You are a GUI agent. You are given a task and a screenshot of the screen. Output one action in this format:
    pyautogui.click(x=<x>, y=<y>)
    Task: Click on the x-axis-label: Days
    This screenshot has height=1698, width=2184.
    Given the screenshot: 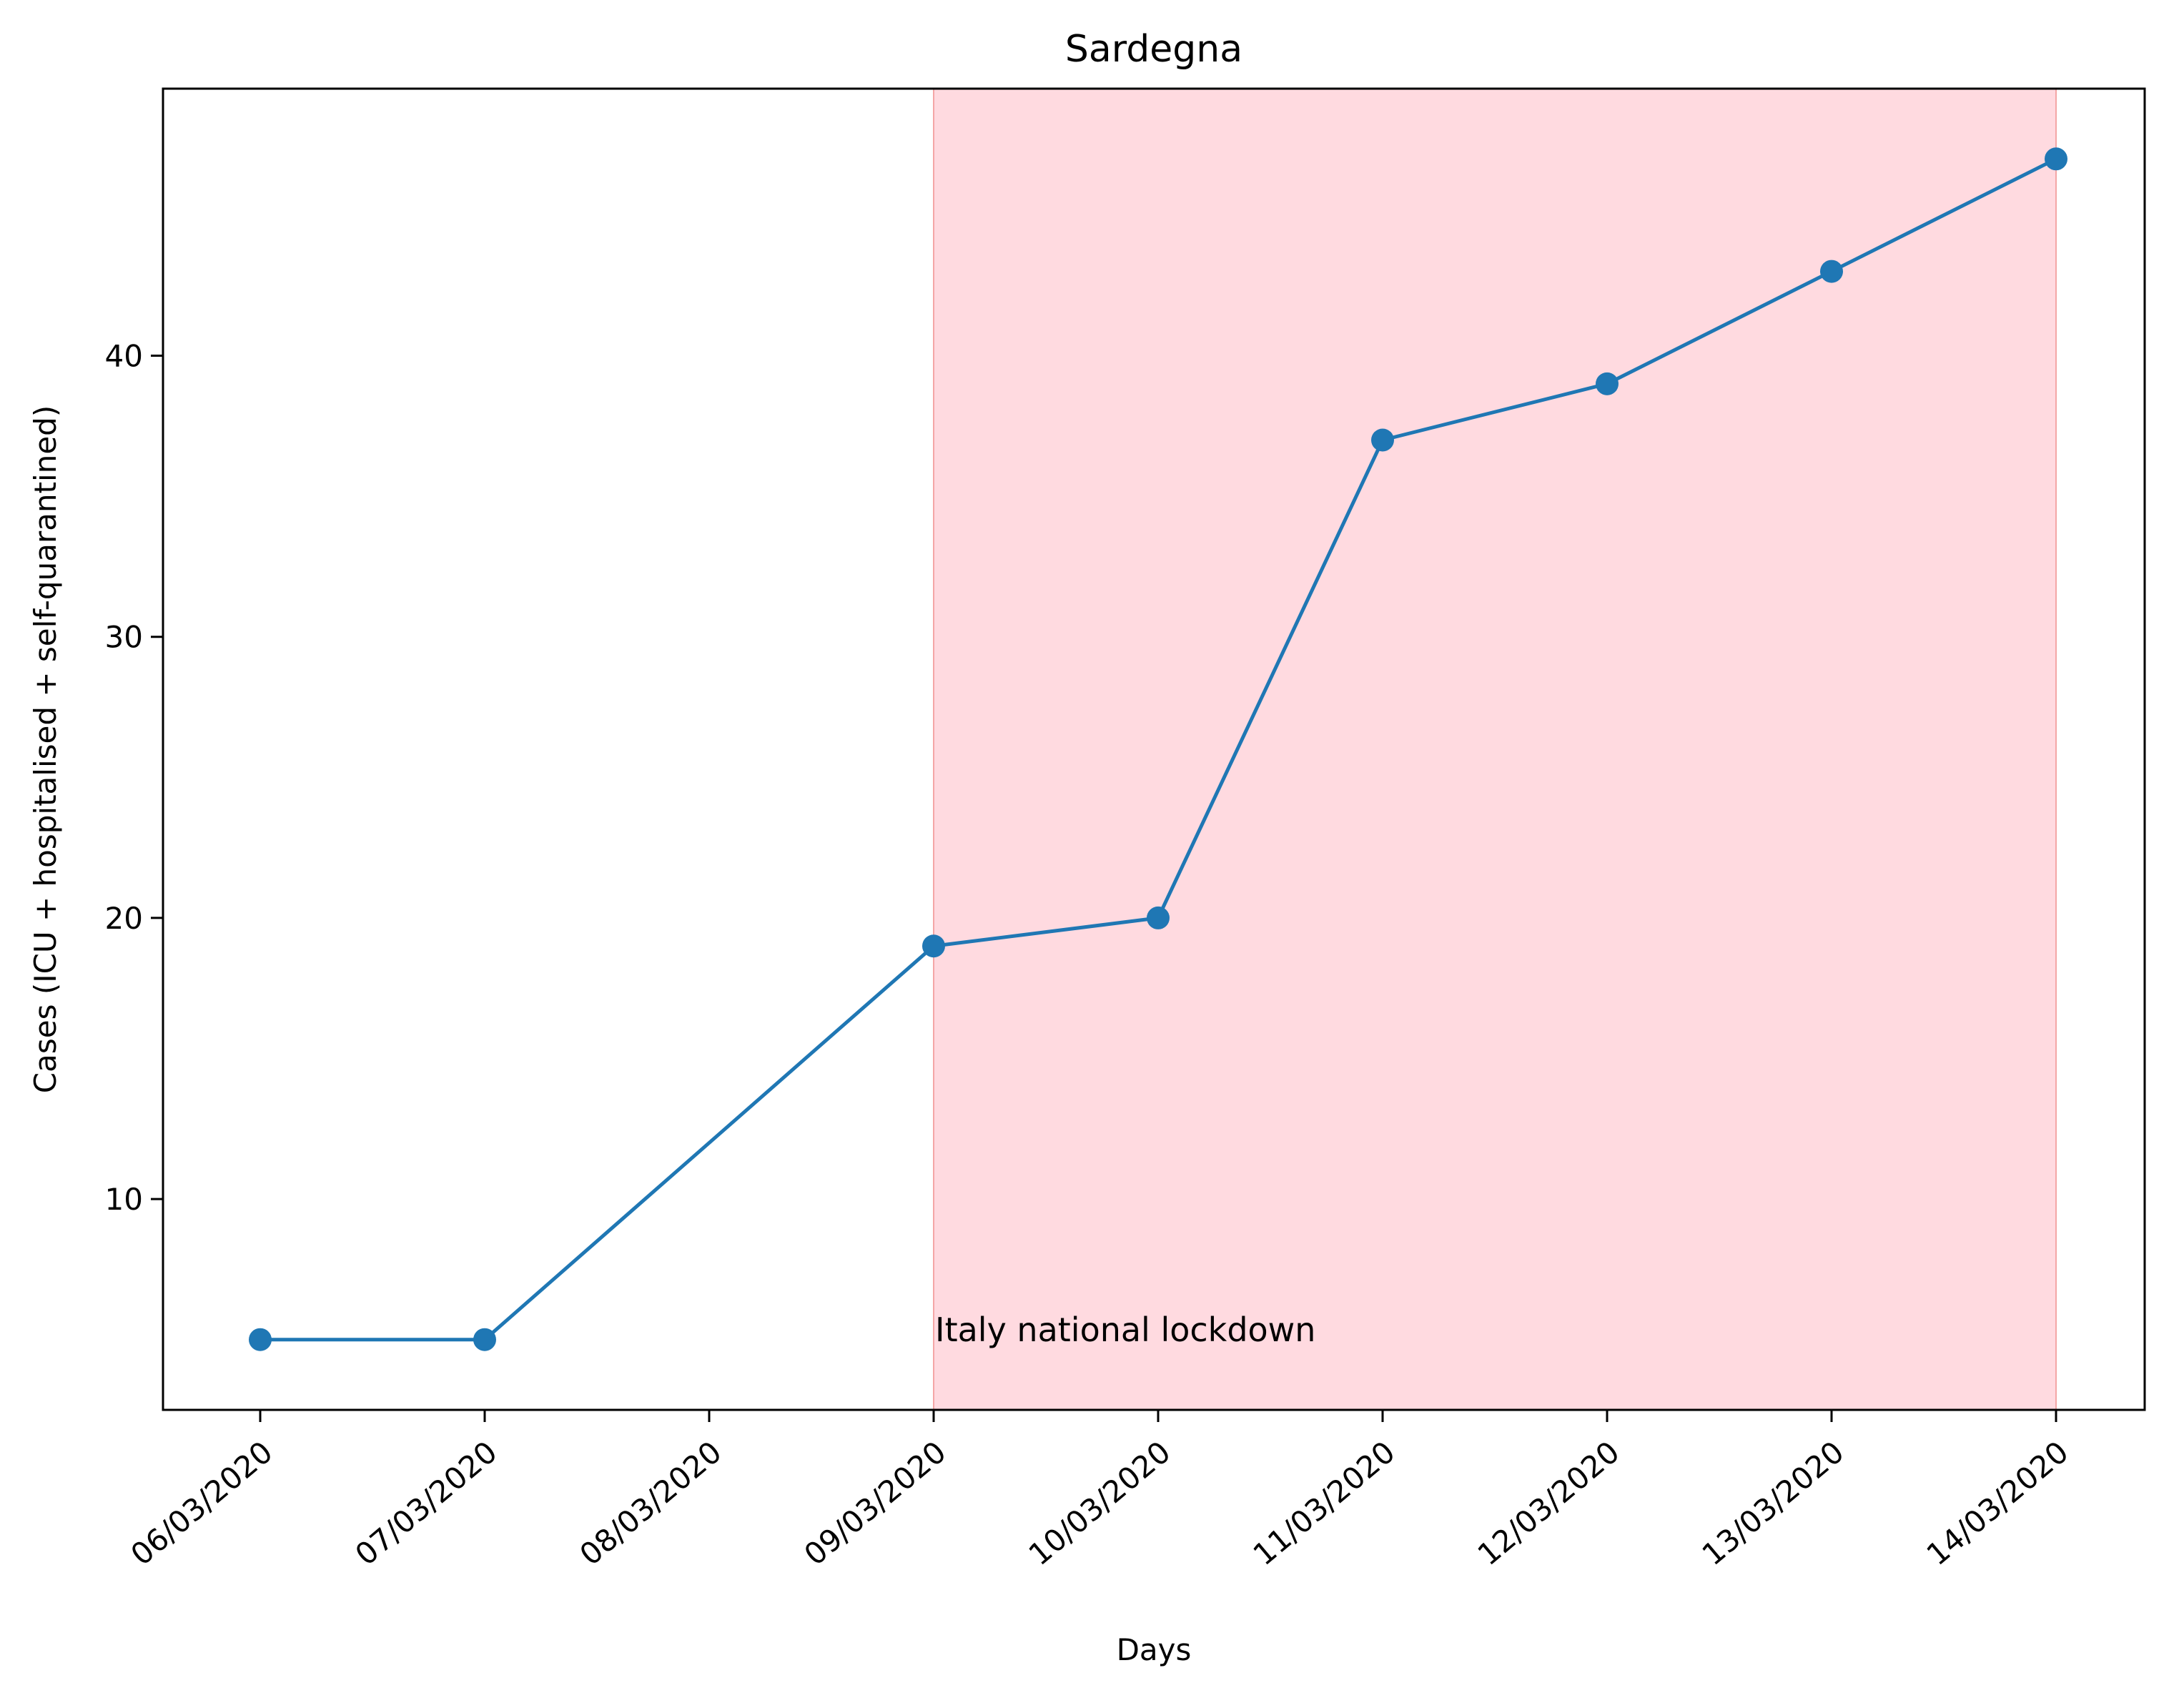 What is the action you would take?
    pyautogui.click(x=1154, y=1649)
    